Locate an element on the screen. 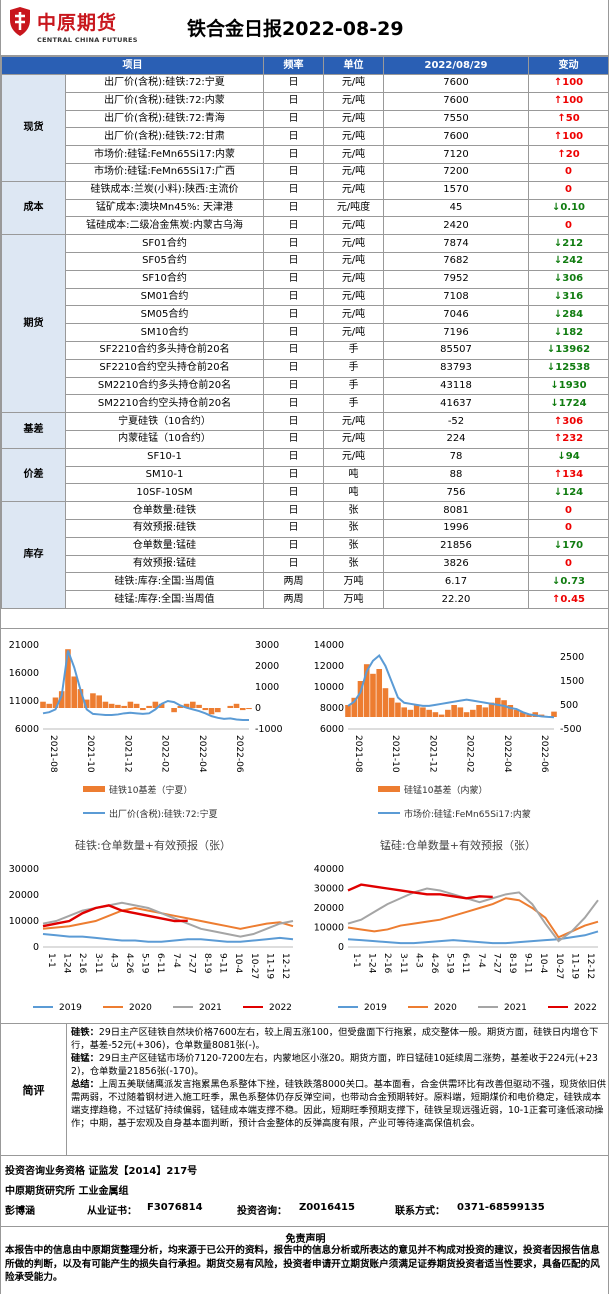 The width and height of the screenshot is (609, 1294). table-row: 锰硅成本:二级冶金焦炭:内蒙古乌海日元/吨 2420 0 is located at coordinates (305, 226).